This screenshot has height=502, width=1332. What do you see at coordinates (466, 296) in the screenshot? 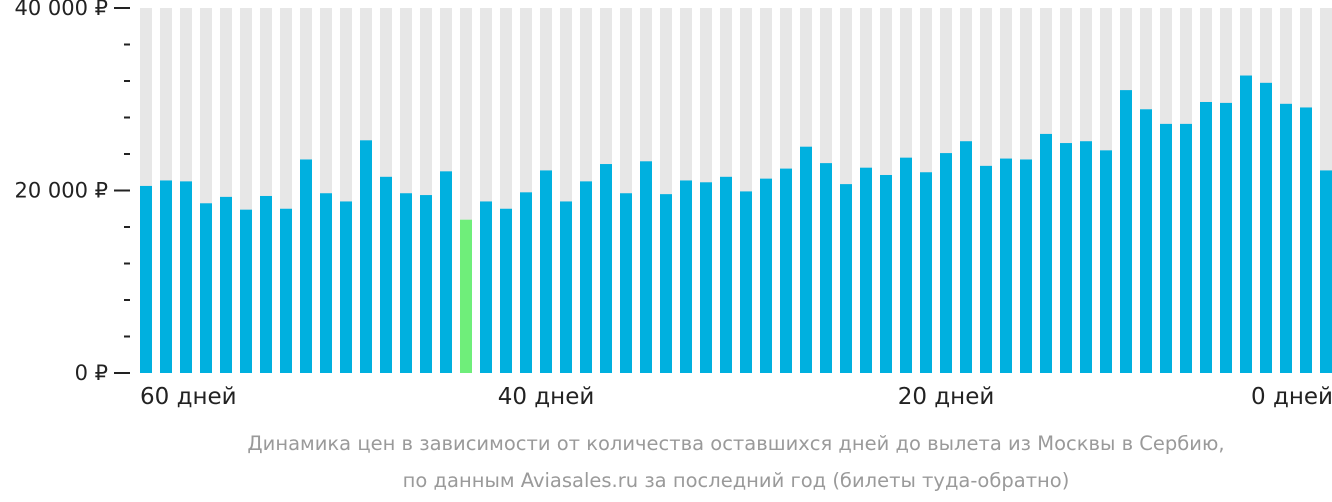
I see `price-bar-cheapest` at bounding box center [466, 296].